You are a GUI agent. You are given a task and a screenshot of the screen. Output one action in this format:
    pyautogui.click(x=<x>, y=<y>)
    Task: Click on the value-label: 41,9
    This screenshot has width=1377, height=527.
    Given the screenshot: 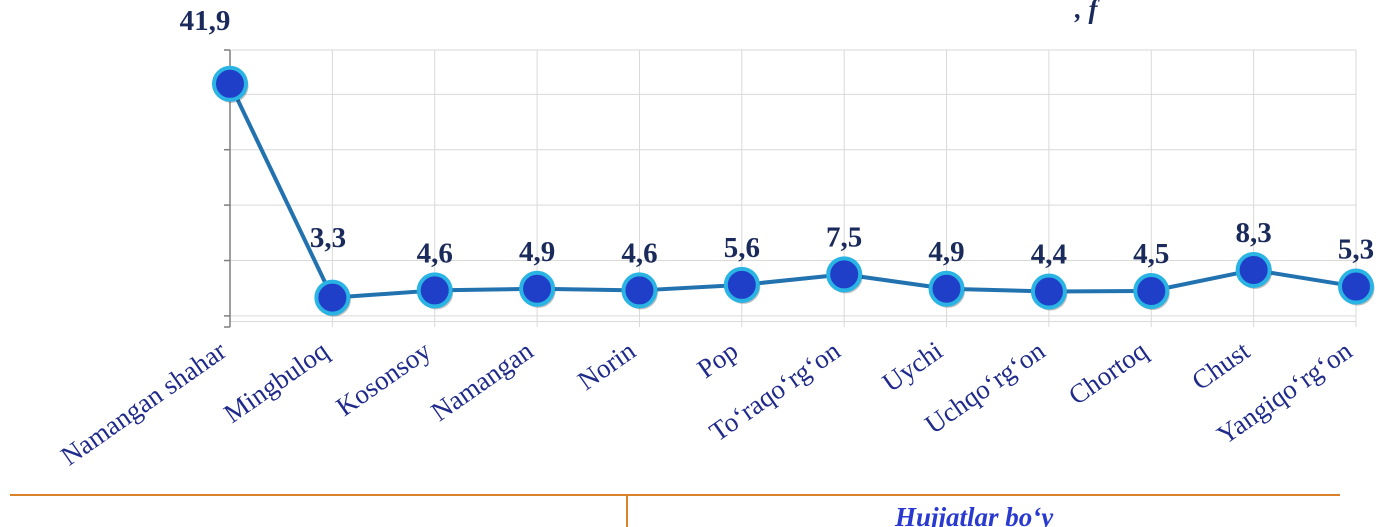 What is the action you would take?
    pyautogui.click(x=205, y=21)
    